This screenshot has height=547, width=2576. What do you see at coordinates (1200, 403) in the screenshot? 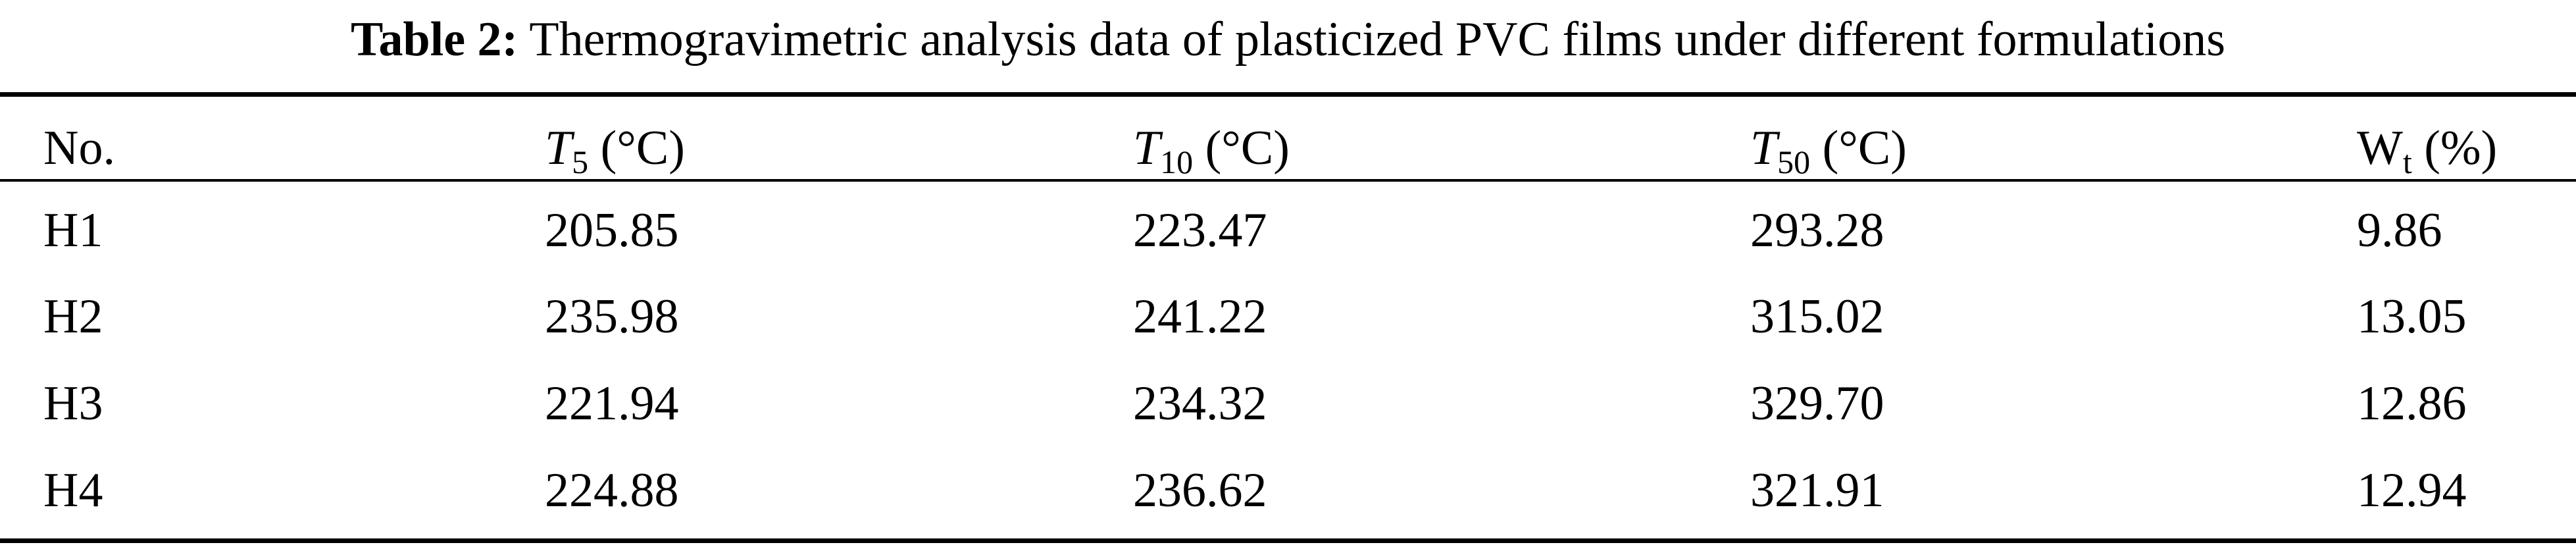
I see `cell-t10: 234.32` at bounding box center [1200, 403].